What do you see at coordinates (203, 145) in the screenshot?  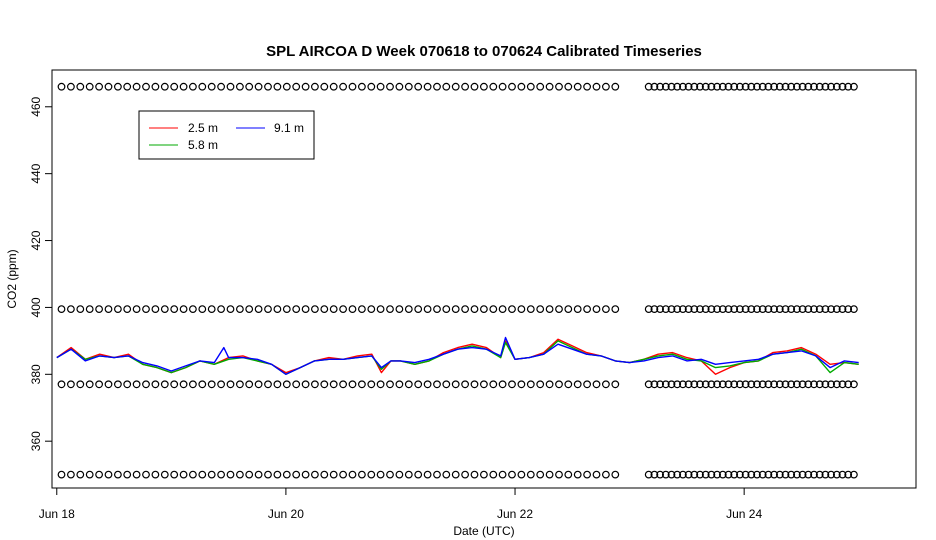 I see `legend-label-5-8m: 5.8 m` at bounding box center [203, 145].